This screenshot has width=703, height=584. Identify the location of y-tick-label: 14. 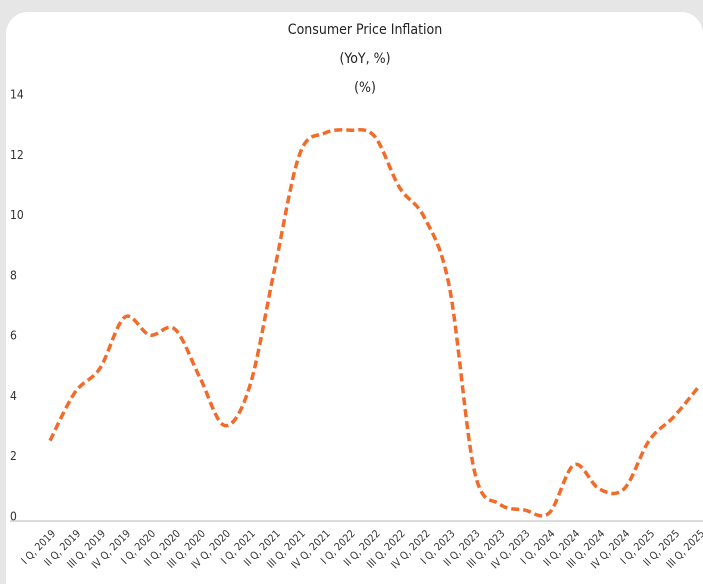
(17, 95).